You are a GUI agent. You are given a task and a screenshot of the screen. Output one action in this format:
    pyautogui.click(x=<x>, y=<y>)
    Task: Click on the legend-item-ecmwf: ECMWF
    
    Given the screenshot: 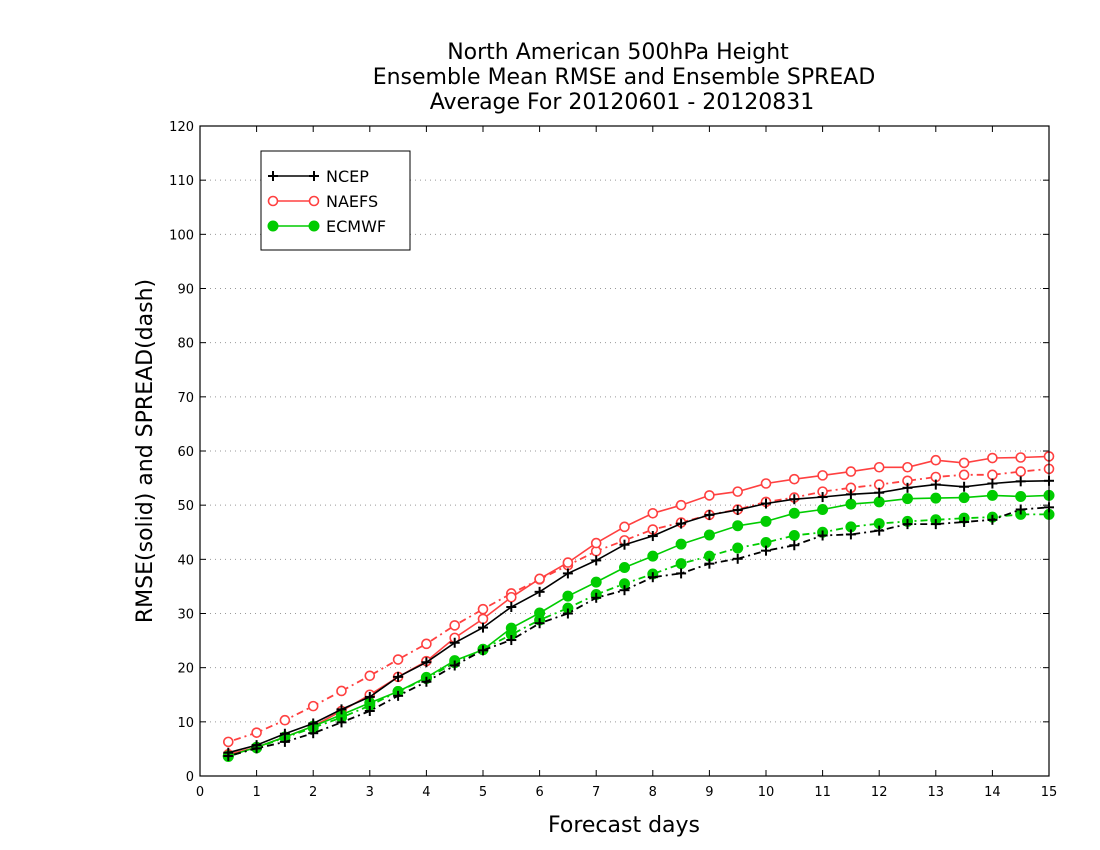 What is the action you would take?
    pyautogui.click(x=326, y=226)
    